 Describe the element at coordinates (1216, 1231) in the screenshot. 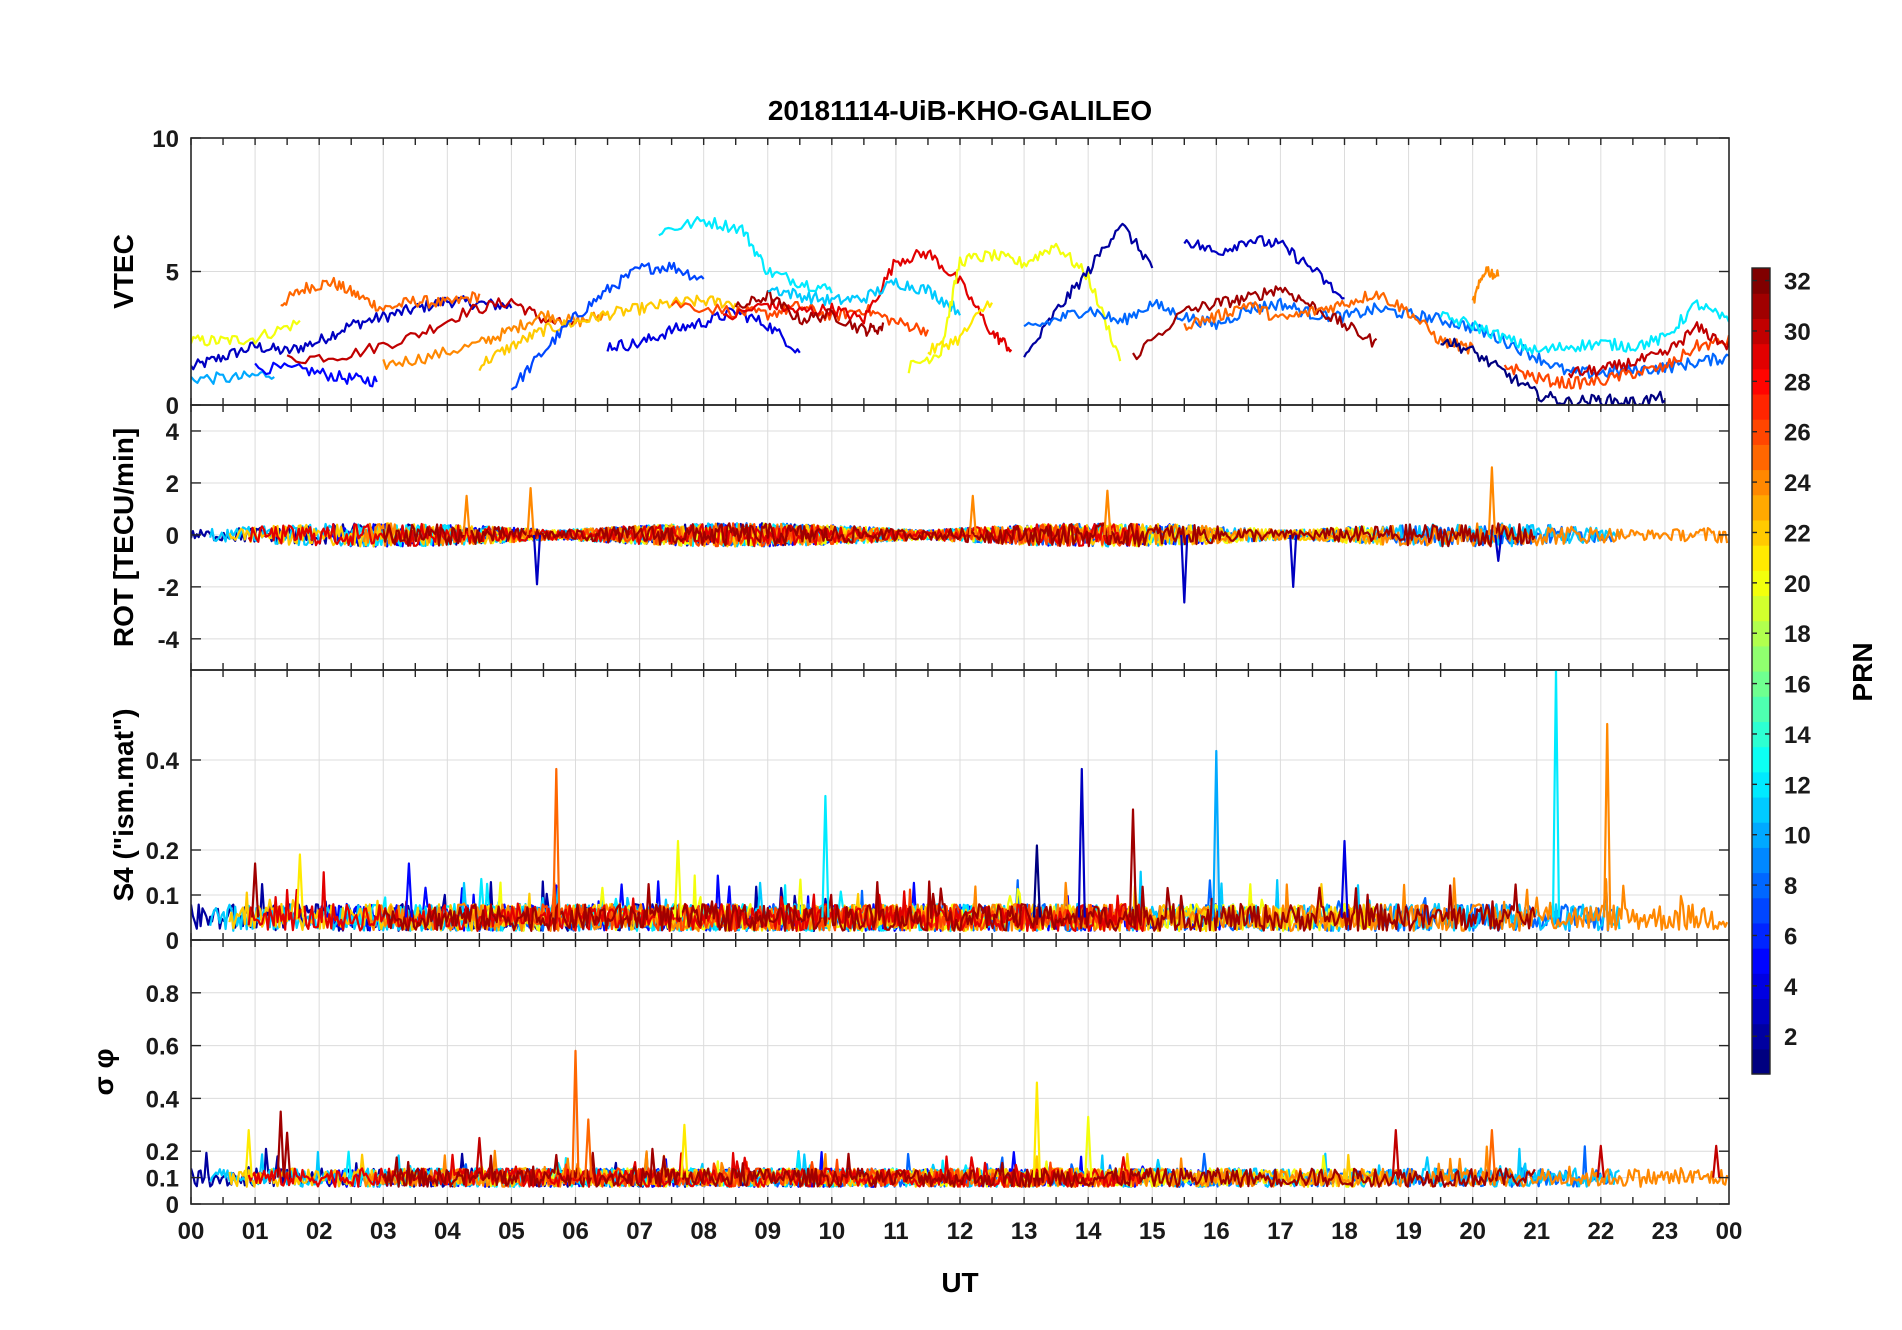

I see `x-tick-label: 16` at that location.